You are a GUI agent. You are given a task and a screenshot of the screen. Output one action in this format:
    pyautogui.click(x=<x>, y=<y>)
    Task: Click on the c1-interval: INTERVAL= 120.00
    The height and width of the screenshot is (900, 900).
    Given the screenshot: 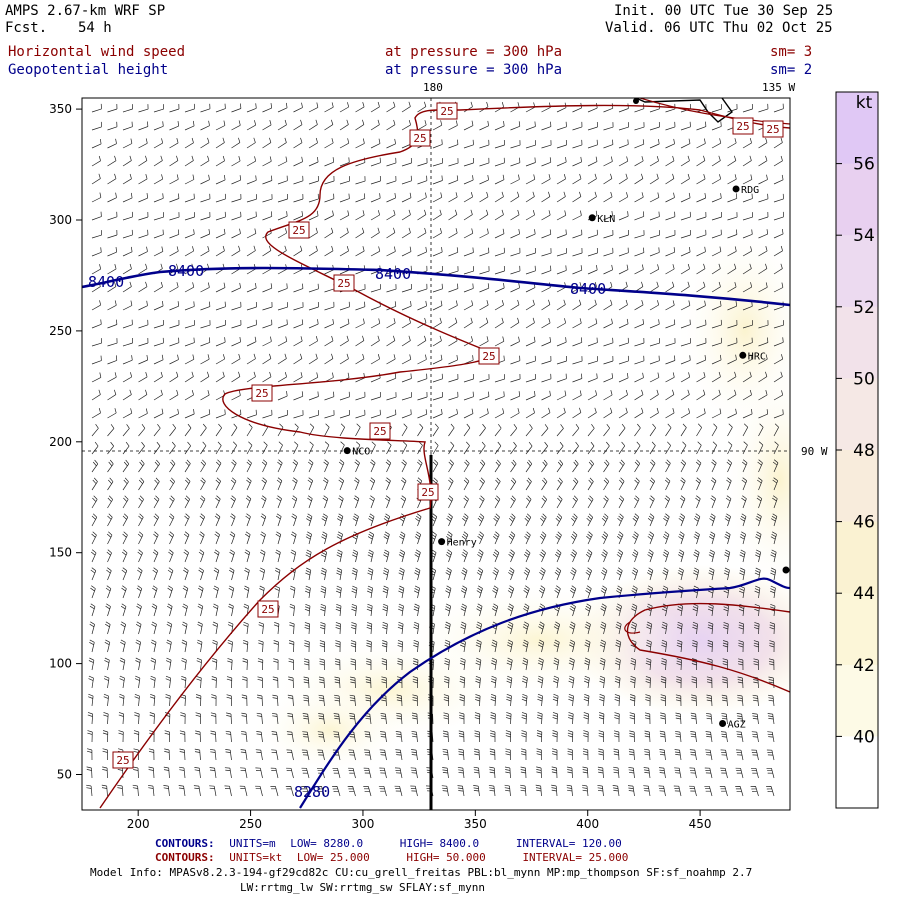 What is the action you would take?
    pyautogui.click(x=568, y=843)
    